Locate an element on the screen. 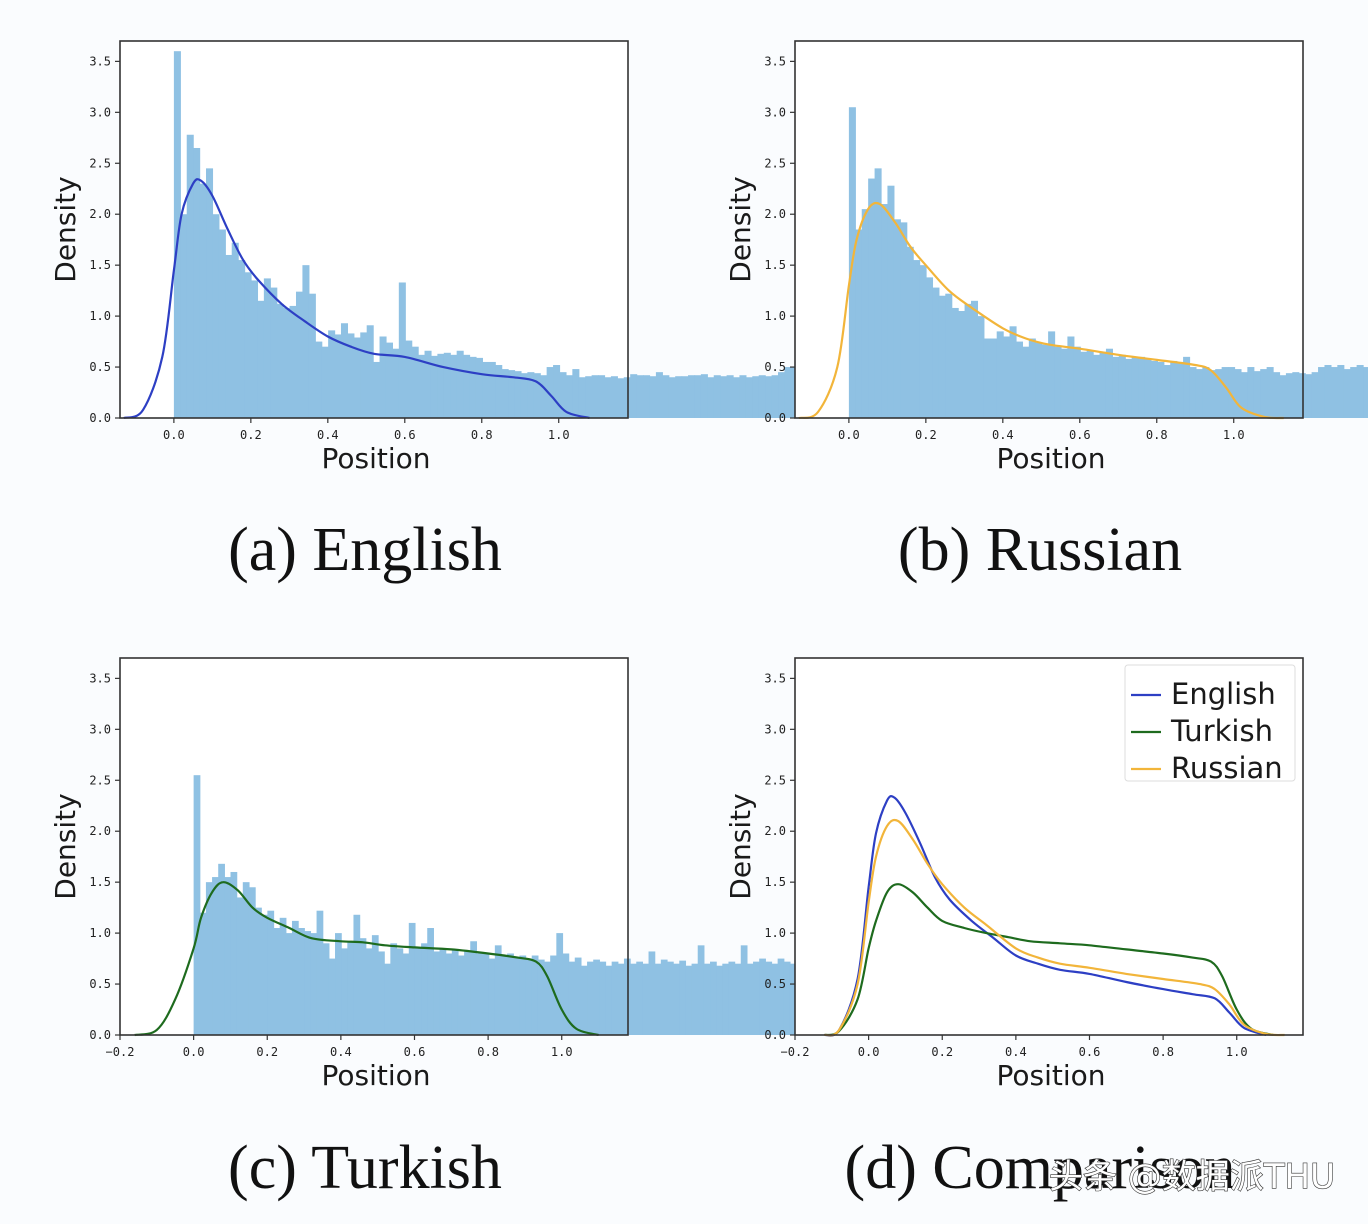  caption-b: (b) Russian is located at coordinates (1040, 550).